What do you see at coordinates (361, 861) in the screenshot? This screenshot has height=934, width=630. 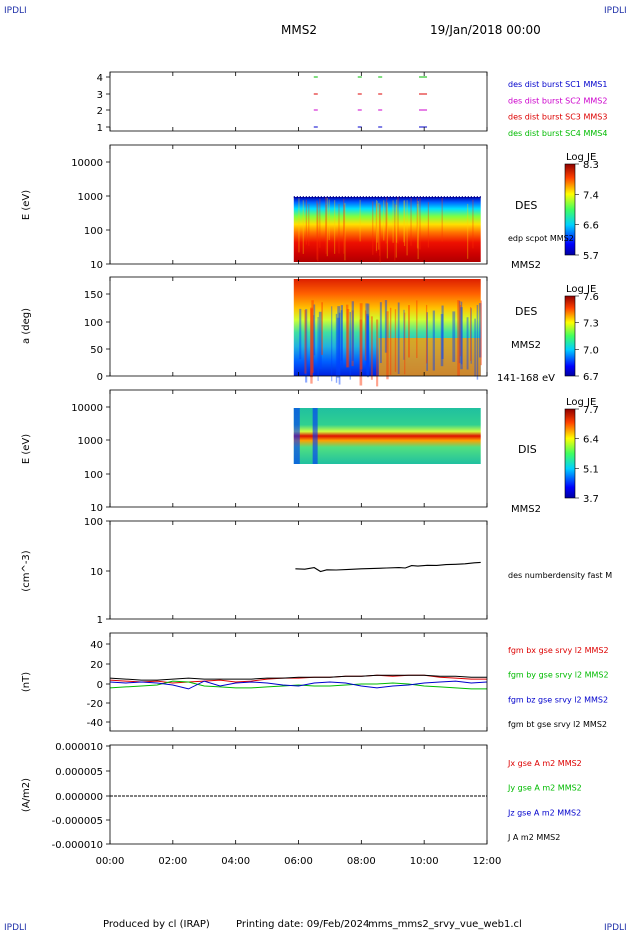 I see `x-tick-label: 08:00` at bounding box center [361, 861].